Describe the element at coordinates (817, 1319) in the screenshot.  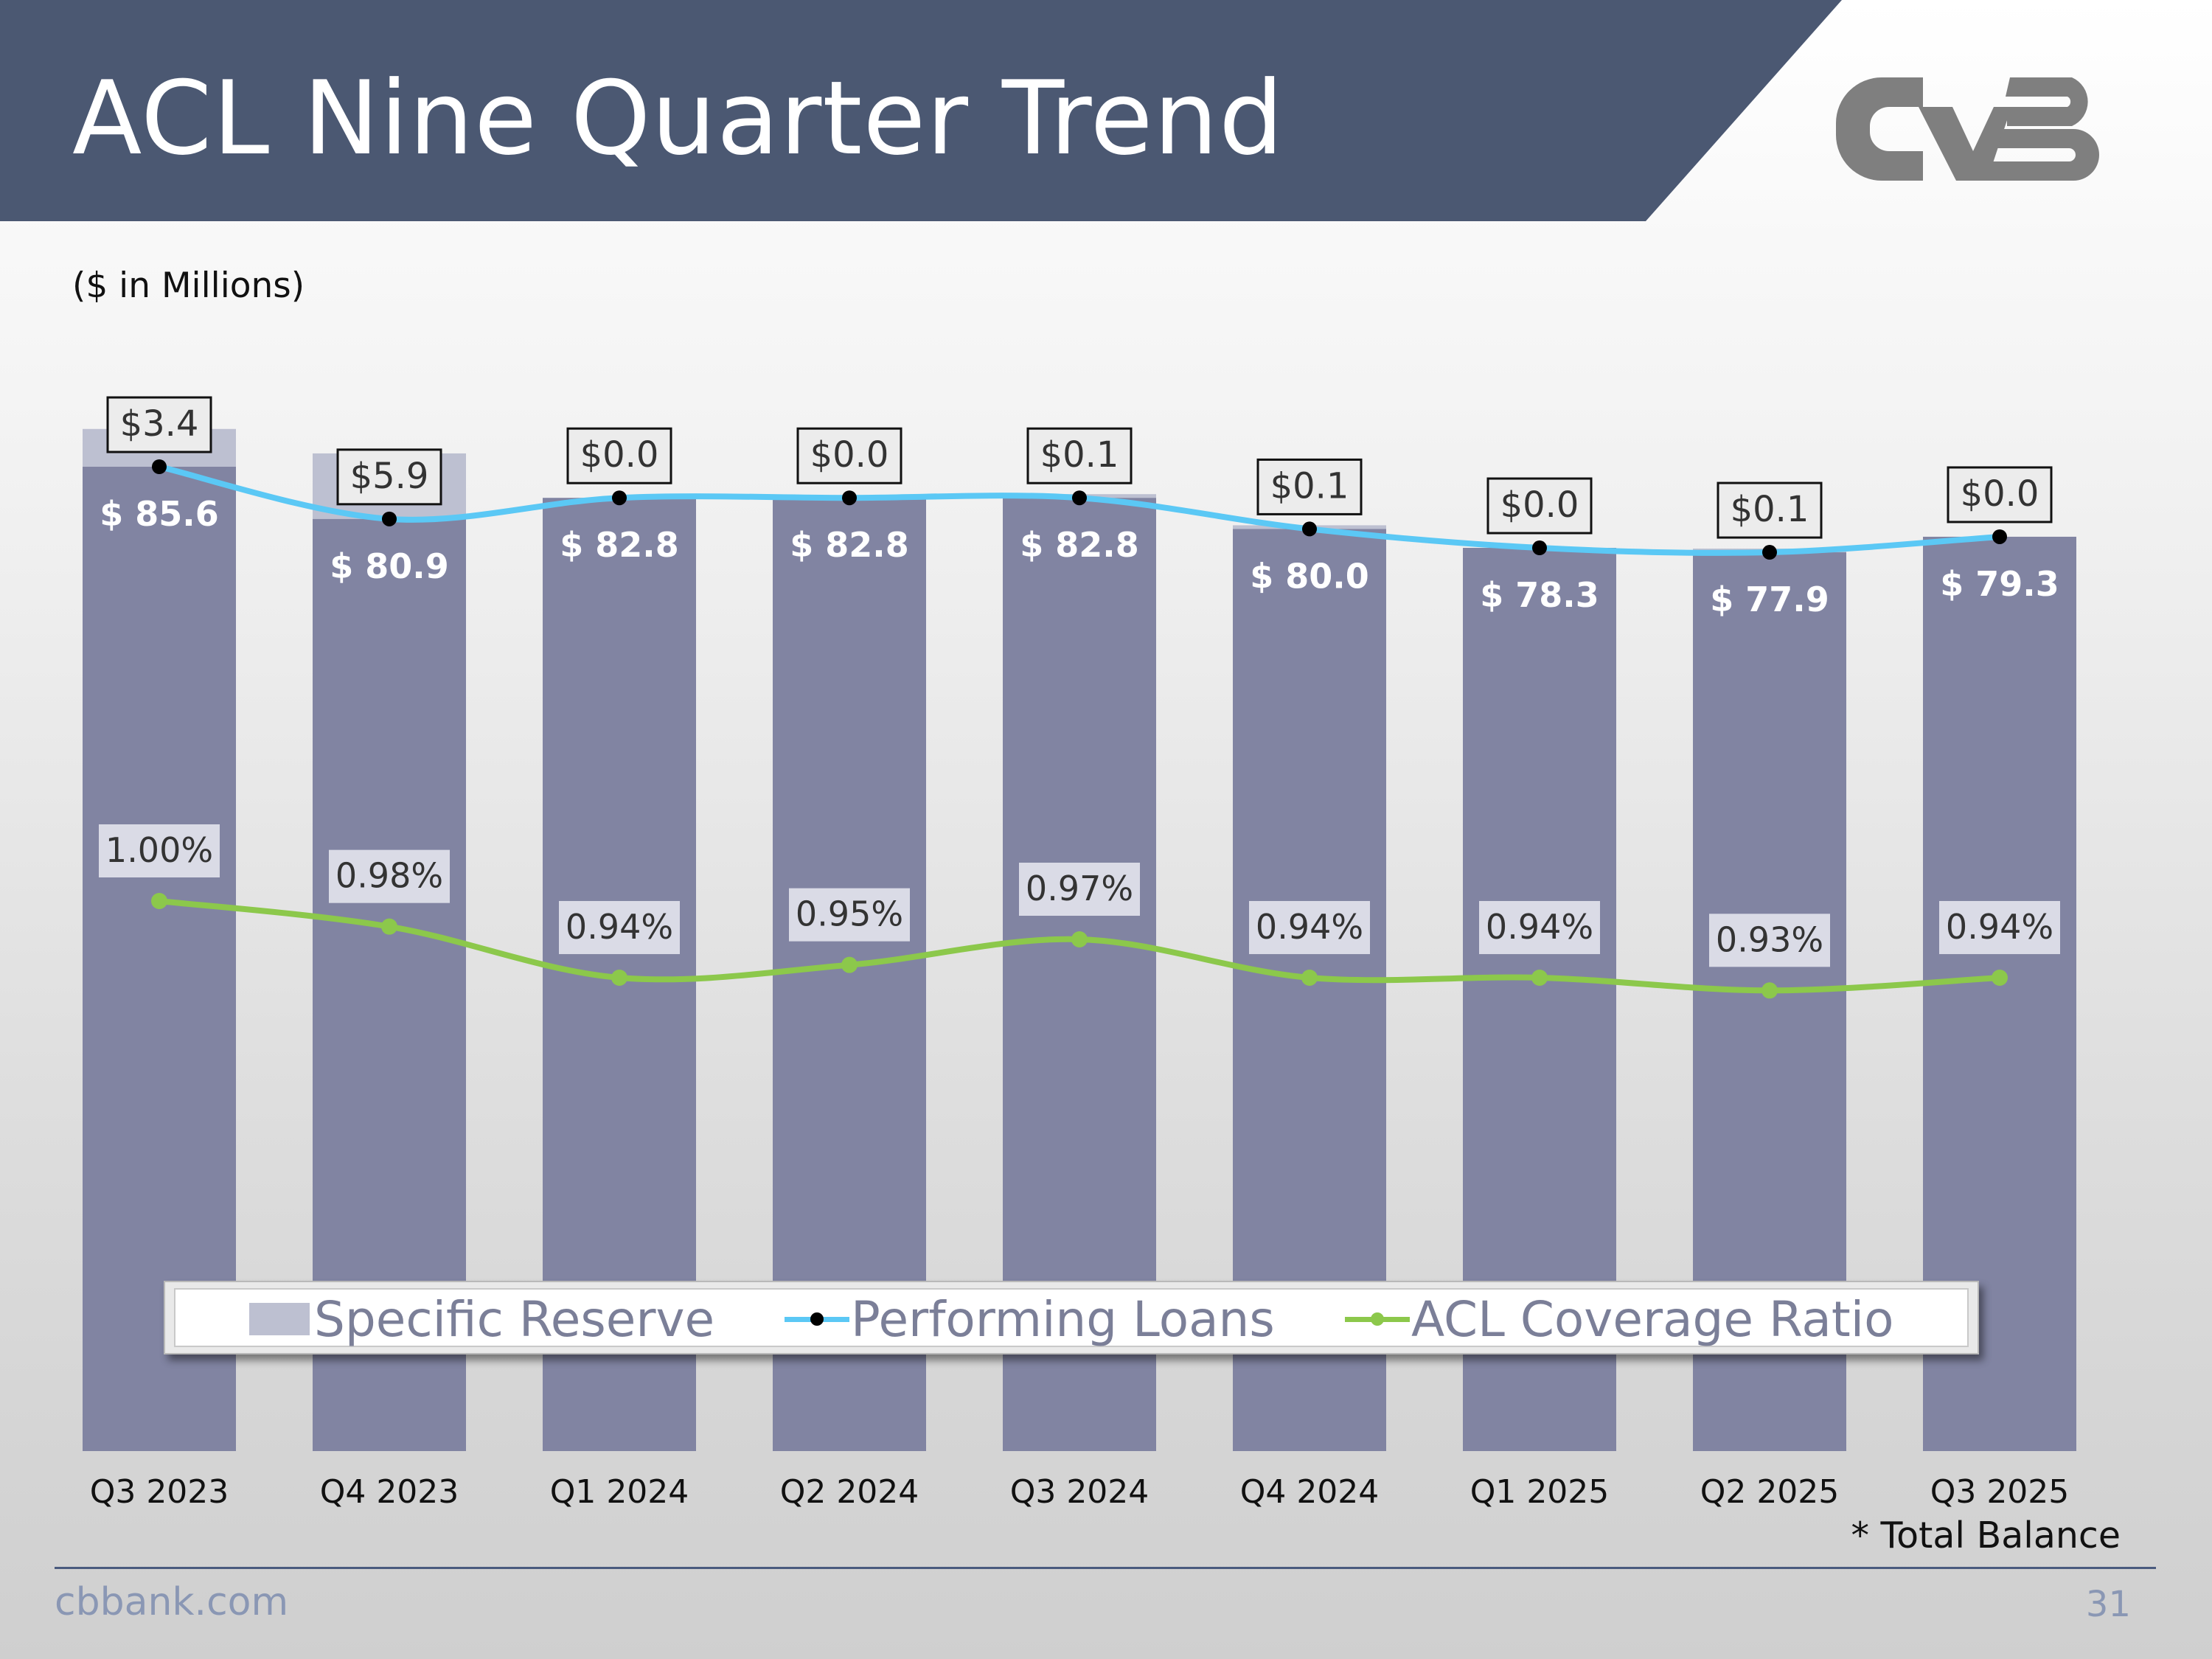
I see `legend-line-performing-loans` at that location.